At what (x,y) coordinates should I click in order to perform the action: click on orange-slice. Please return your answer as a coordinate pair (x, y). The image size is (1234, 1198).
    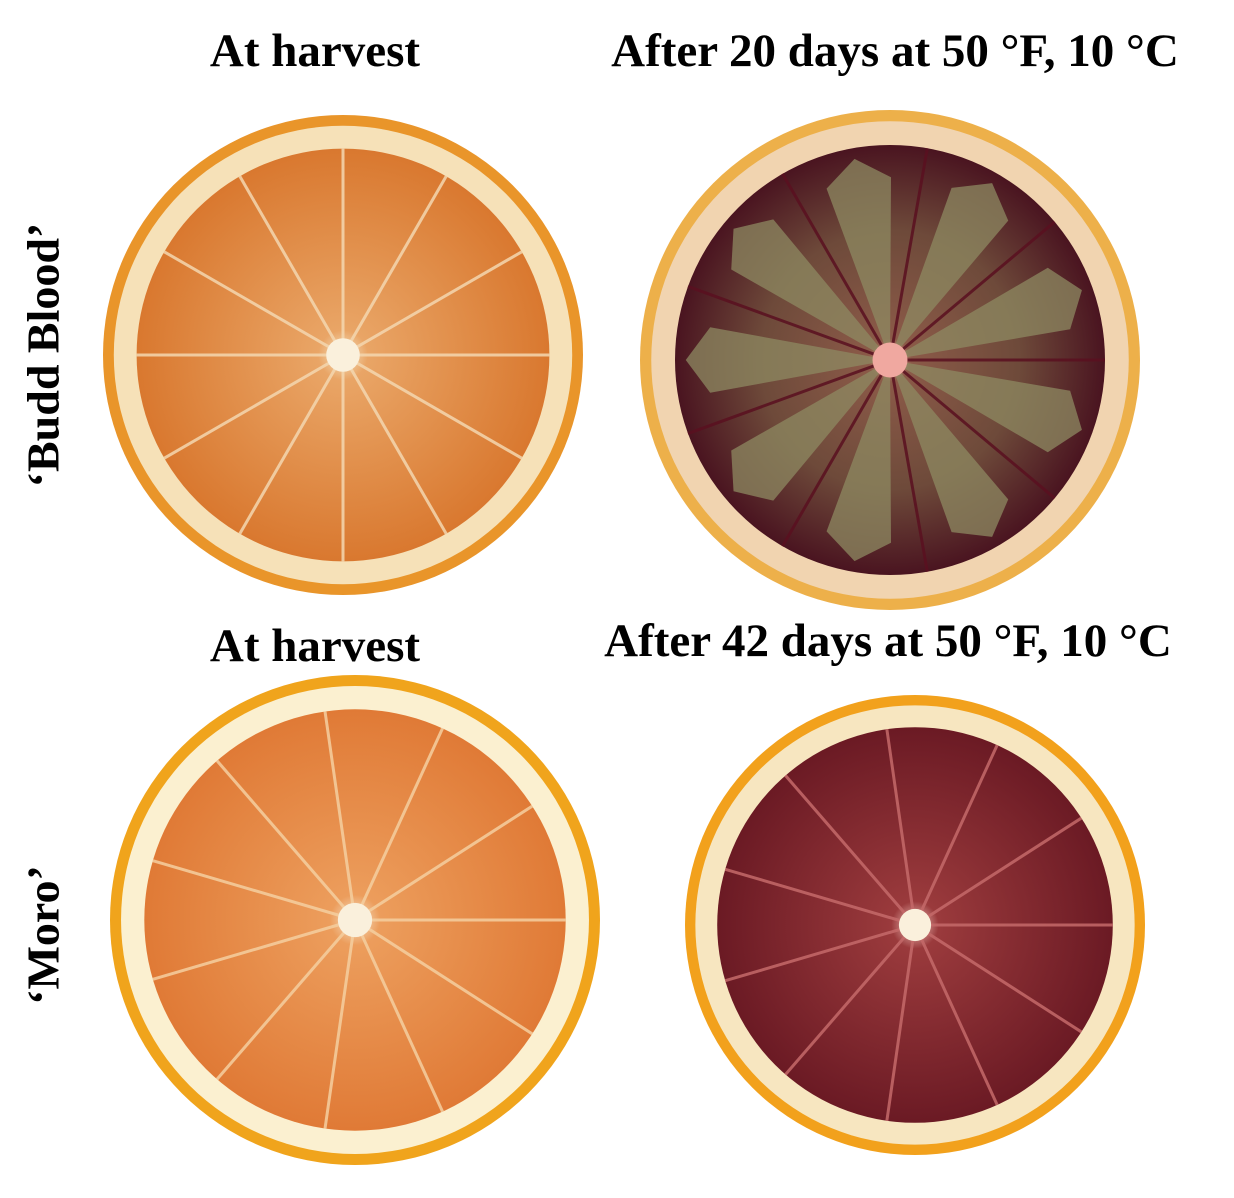
    Looking at the image, I should click on (915, 925).